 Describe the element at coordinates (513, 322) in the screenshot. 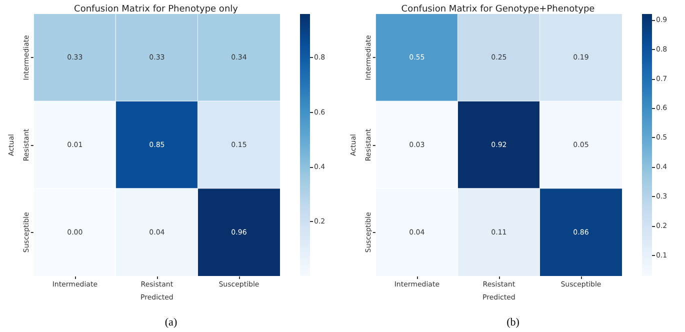

I see `text: (b)` at that location.